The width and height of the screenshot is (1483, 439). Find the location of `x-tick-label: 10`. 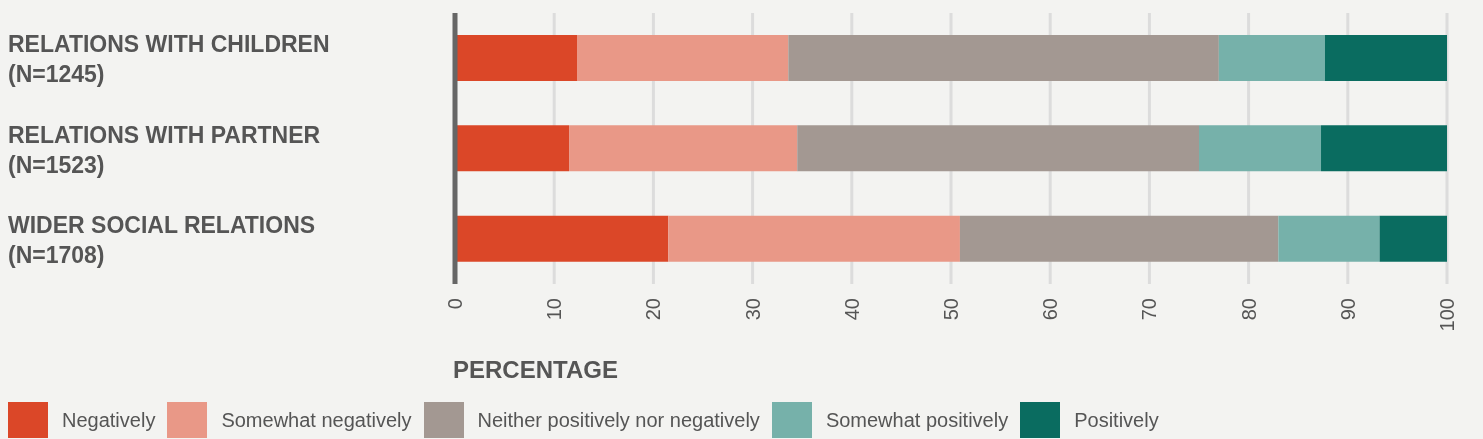

x-tick-label: 10 is located at coordinates (554, 309).